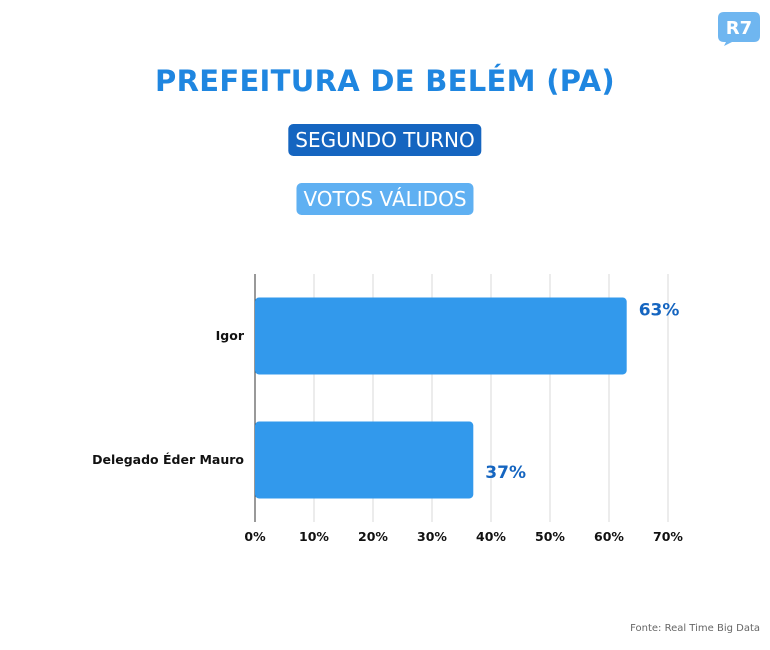  What do you see at coordinates (695, 628) in the screenshot?
I see `source-note: Fonte: Real Time Big Data` at bounding box center [695, 628].